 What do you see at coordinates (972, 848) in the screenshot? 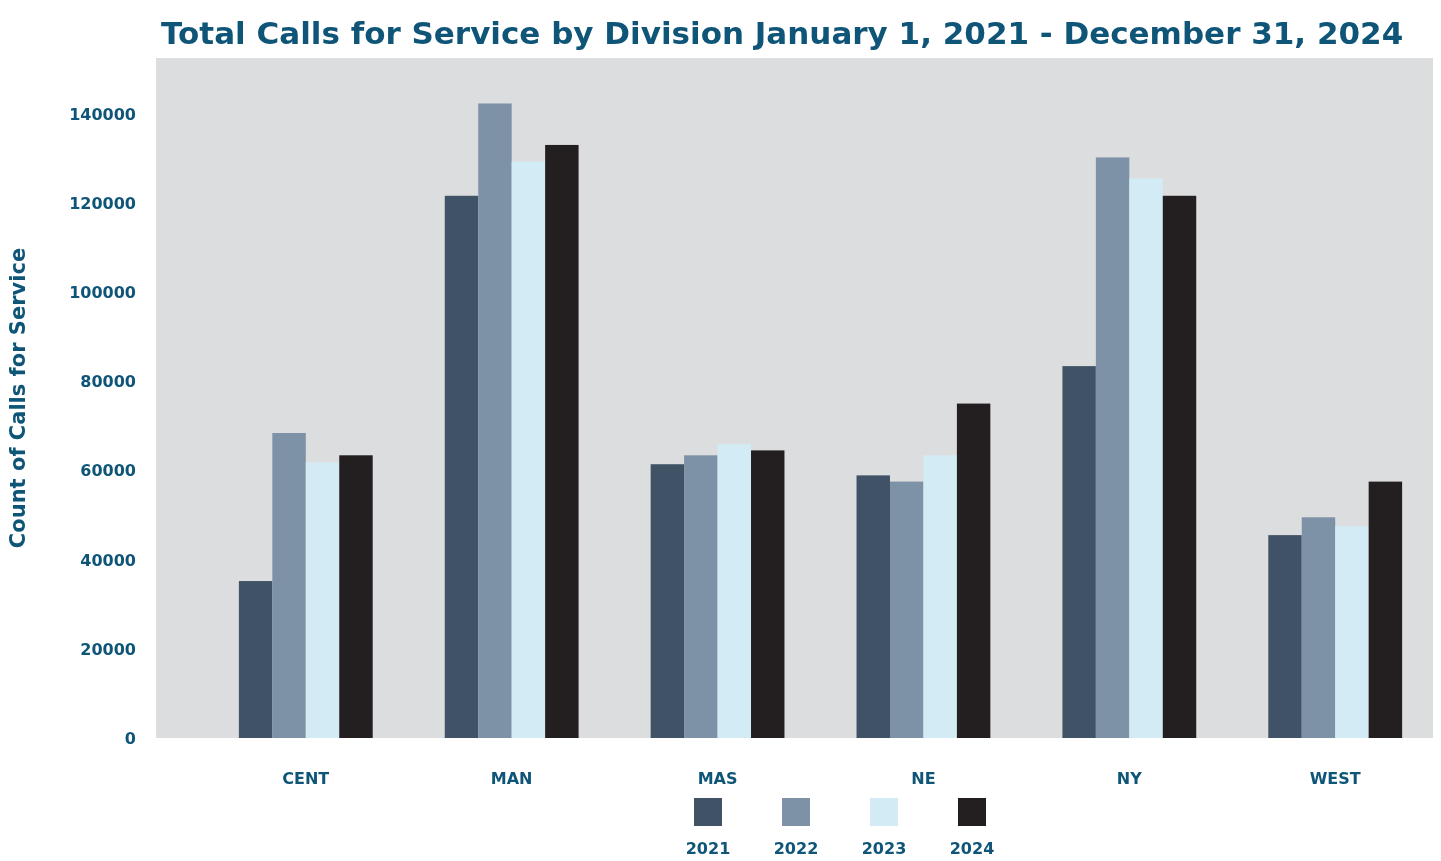
I see `legend-label: 2024` at bounding box center [972, 848].